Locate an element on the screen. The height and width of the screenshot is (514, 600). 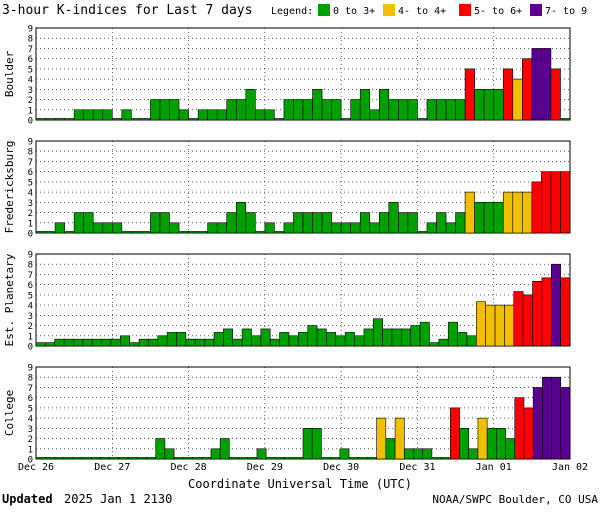
panel-station-label: Fredericksburg is located at coordinates (9, 187).